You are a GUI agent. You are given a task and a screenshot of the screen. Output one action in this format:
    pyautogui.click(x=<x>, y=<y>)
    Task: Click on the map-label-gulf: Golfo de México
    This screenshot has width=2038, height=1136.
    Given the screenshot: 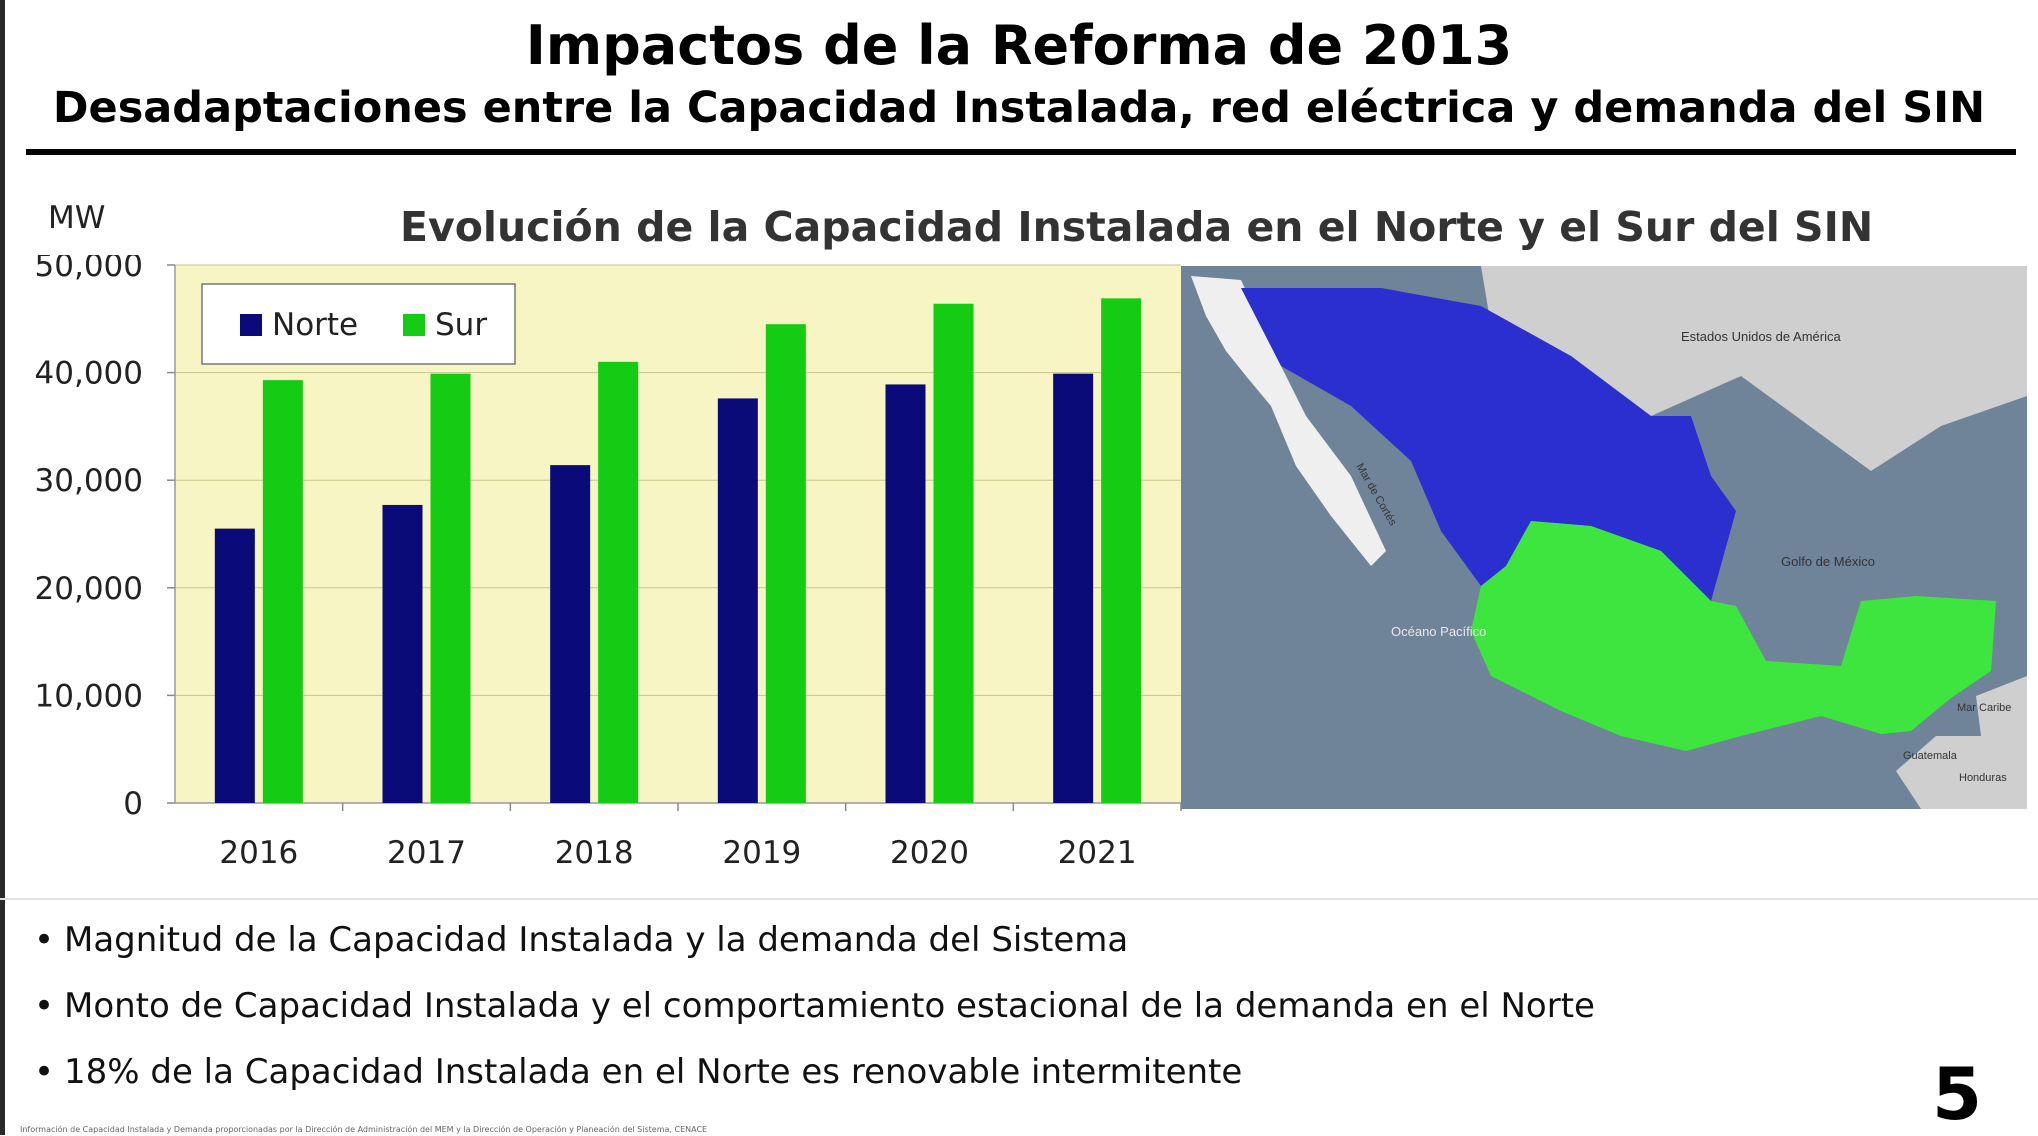 What is the action you would take?
    pyautogui.click(x=1828, y=561)
    